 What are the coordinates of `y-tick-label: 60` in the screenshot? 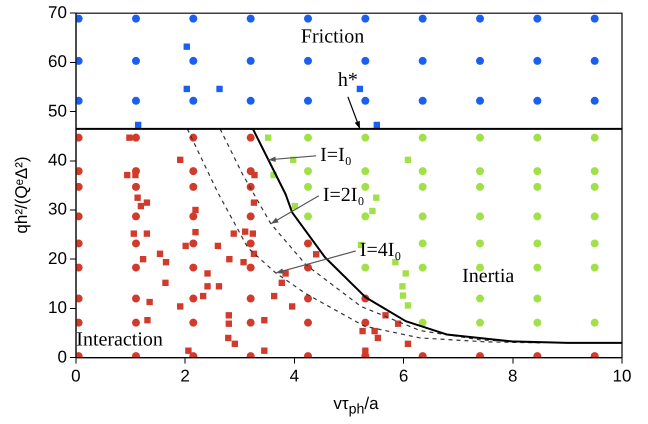 It's located at (57, 62).